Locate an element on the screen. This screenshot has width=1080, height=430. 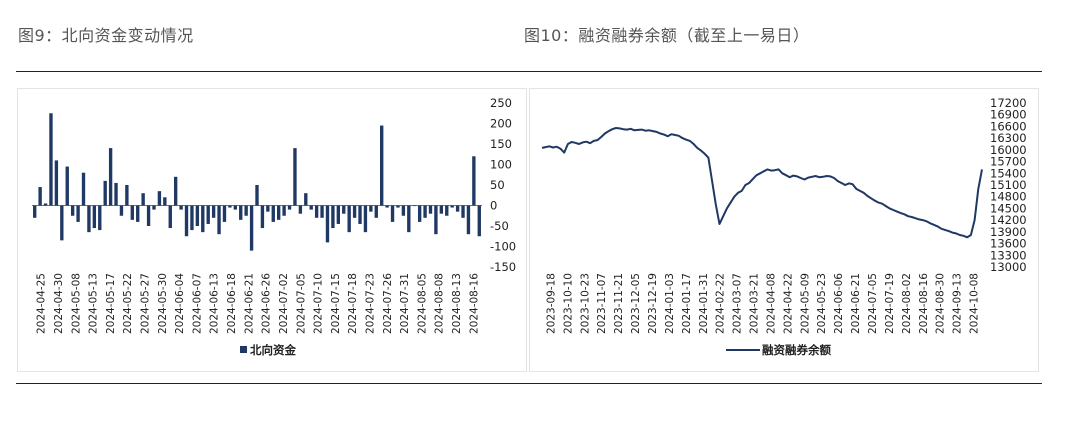
bar-ytick-label: 200 is located at coordinates (501, 124).